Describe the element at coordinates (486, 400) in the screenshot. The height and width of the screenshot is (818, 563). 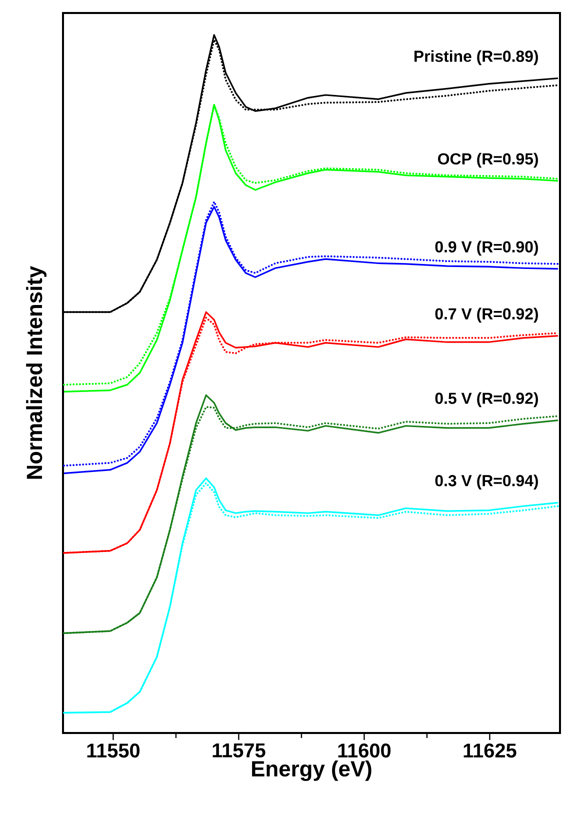
I see `series-label: 0.5 V (R=0.92)` at that location.